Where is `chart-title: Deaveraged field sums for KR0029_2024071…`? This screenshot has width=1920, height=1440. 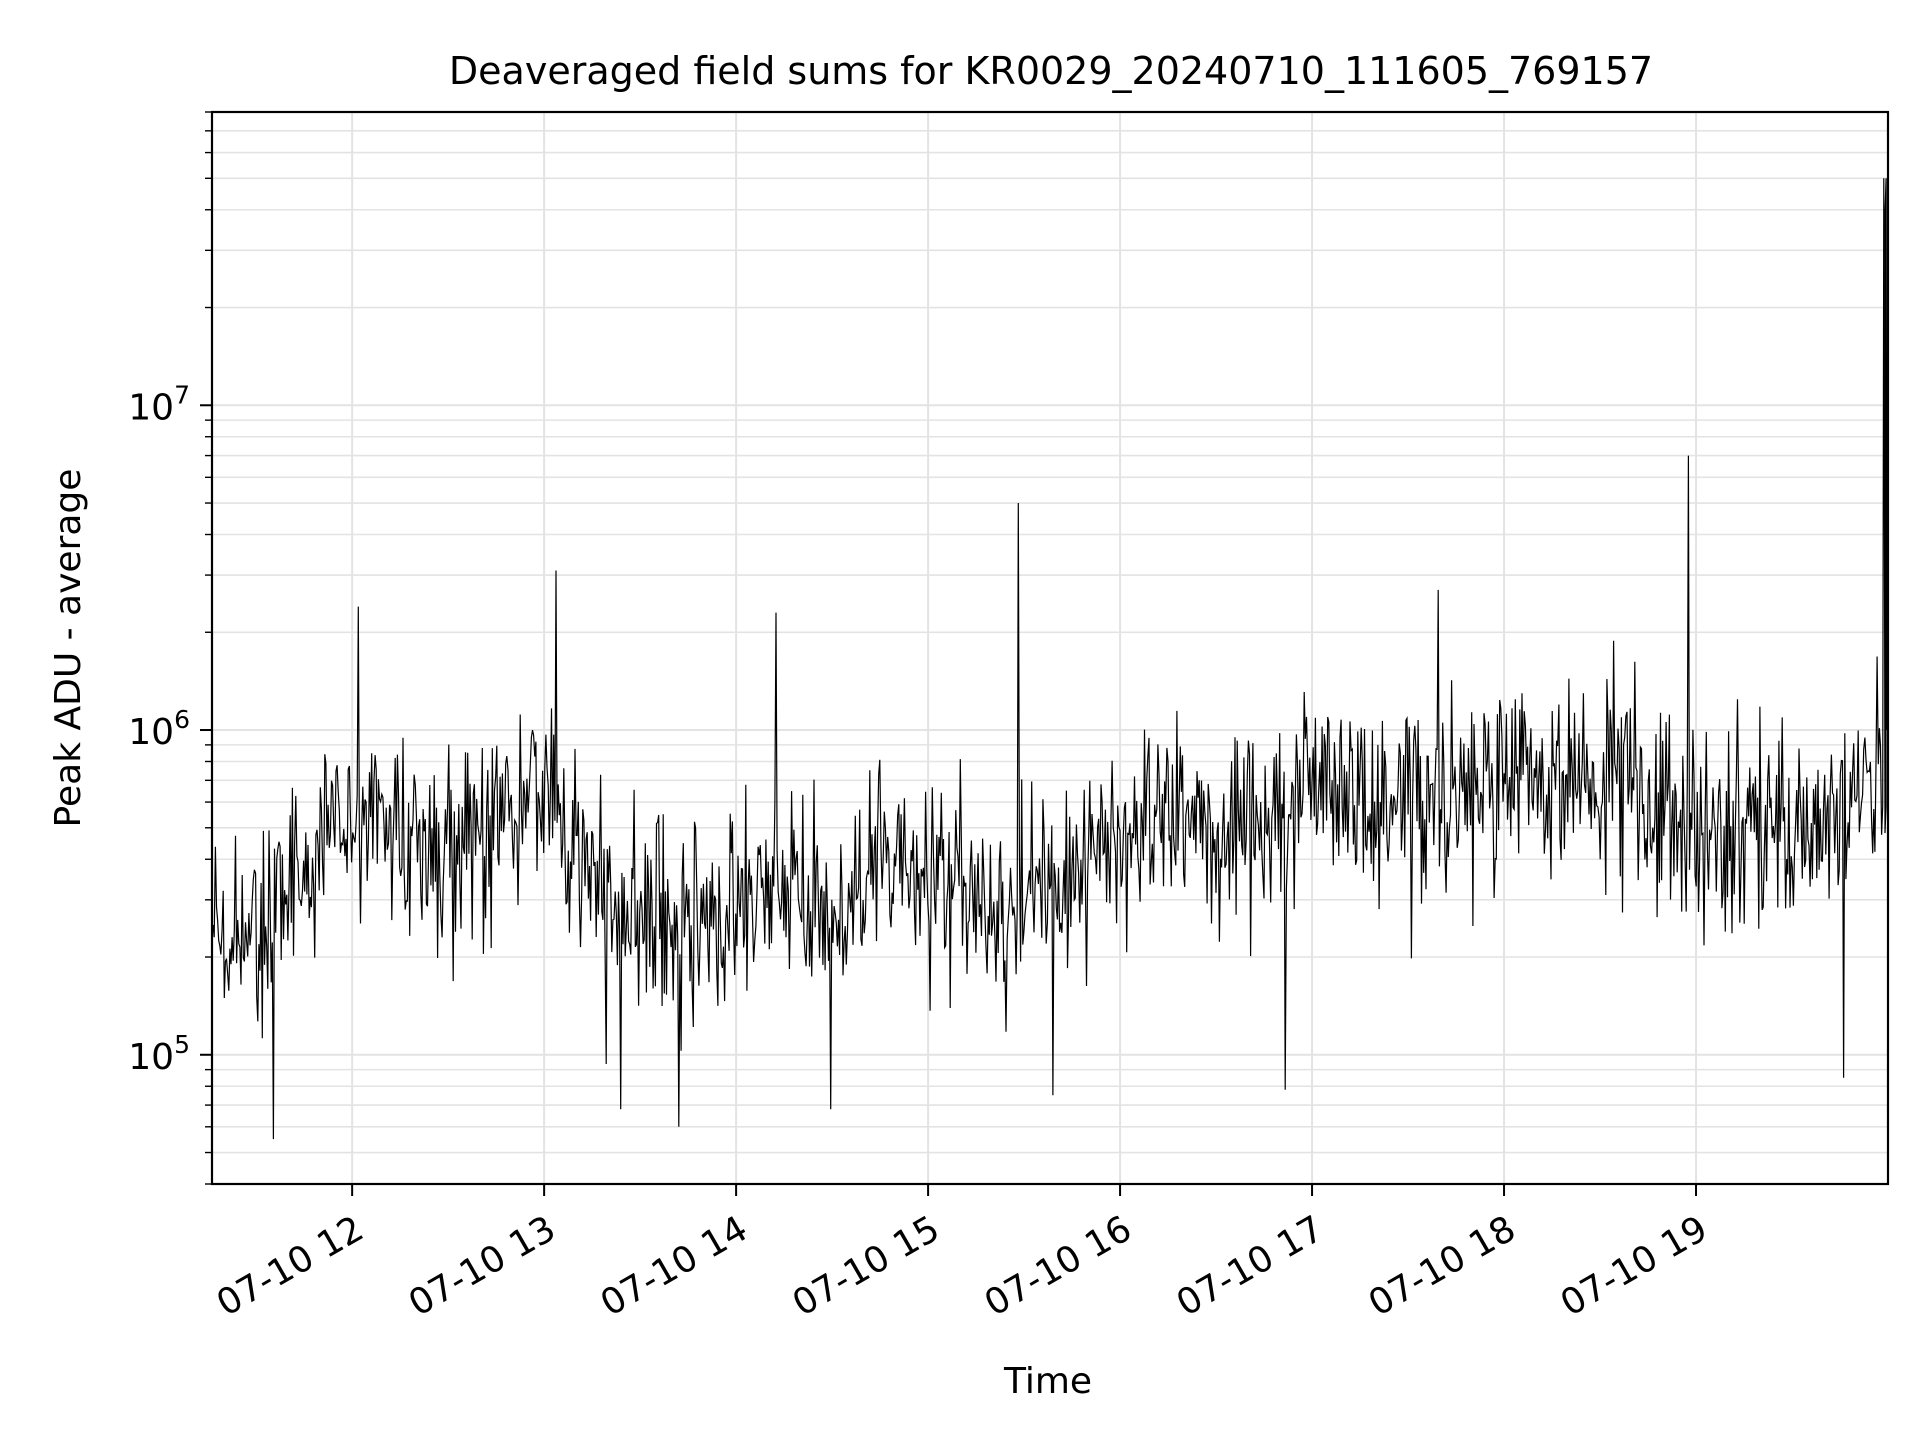
chart-title: Deaveraged field sums for KR0029_2024071… is located at coordinates (1051, 71).